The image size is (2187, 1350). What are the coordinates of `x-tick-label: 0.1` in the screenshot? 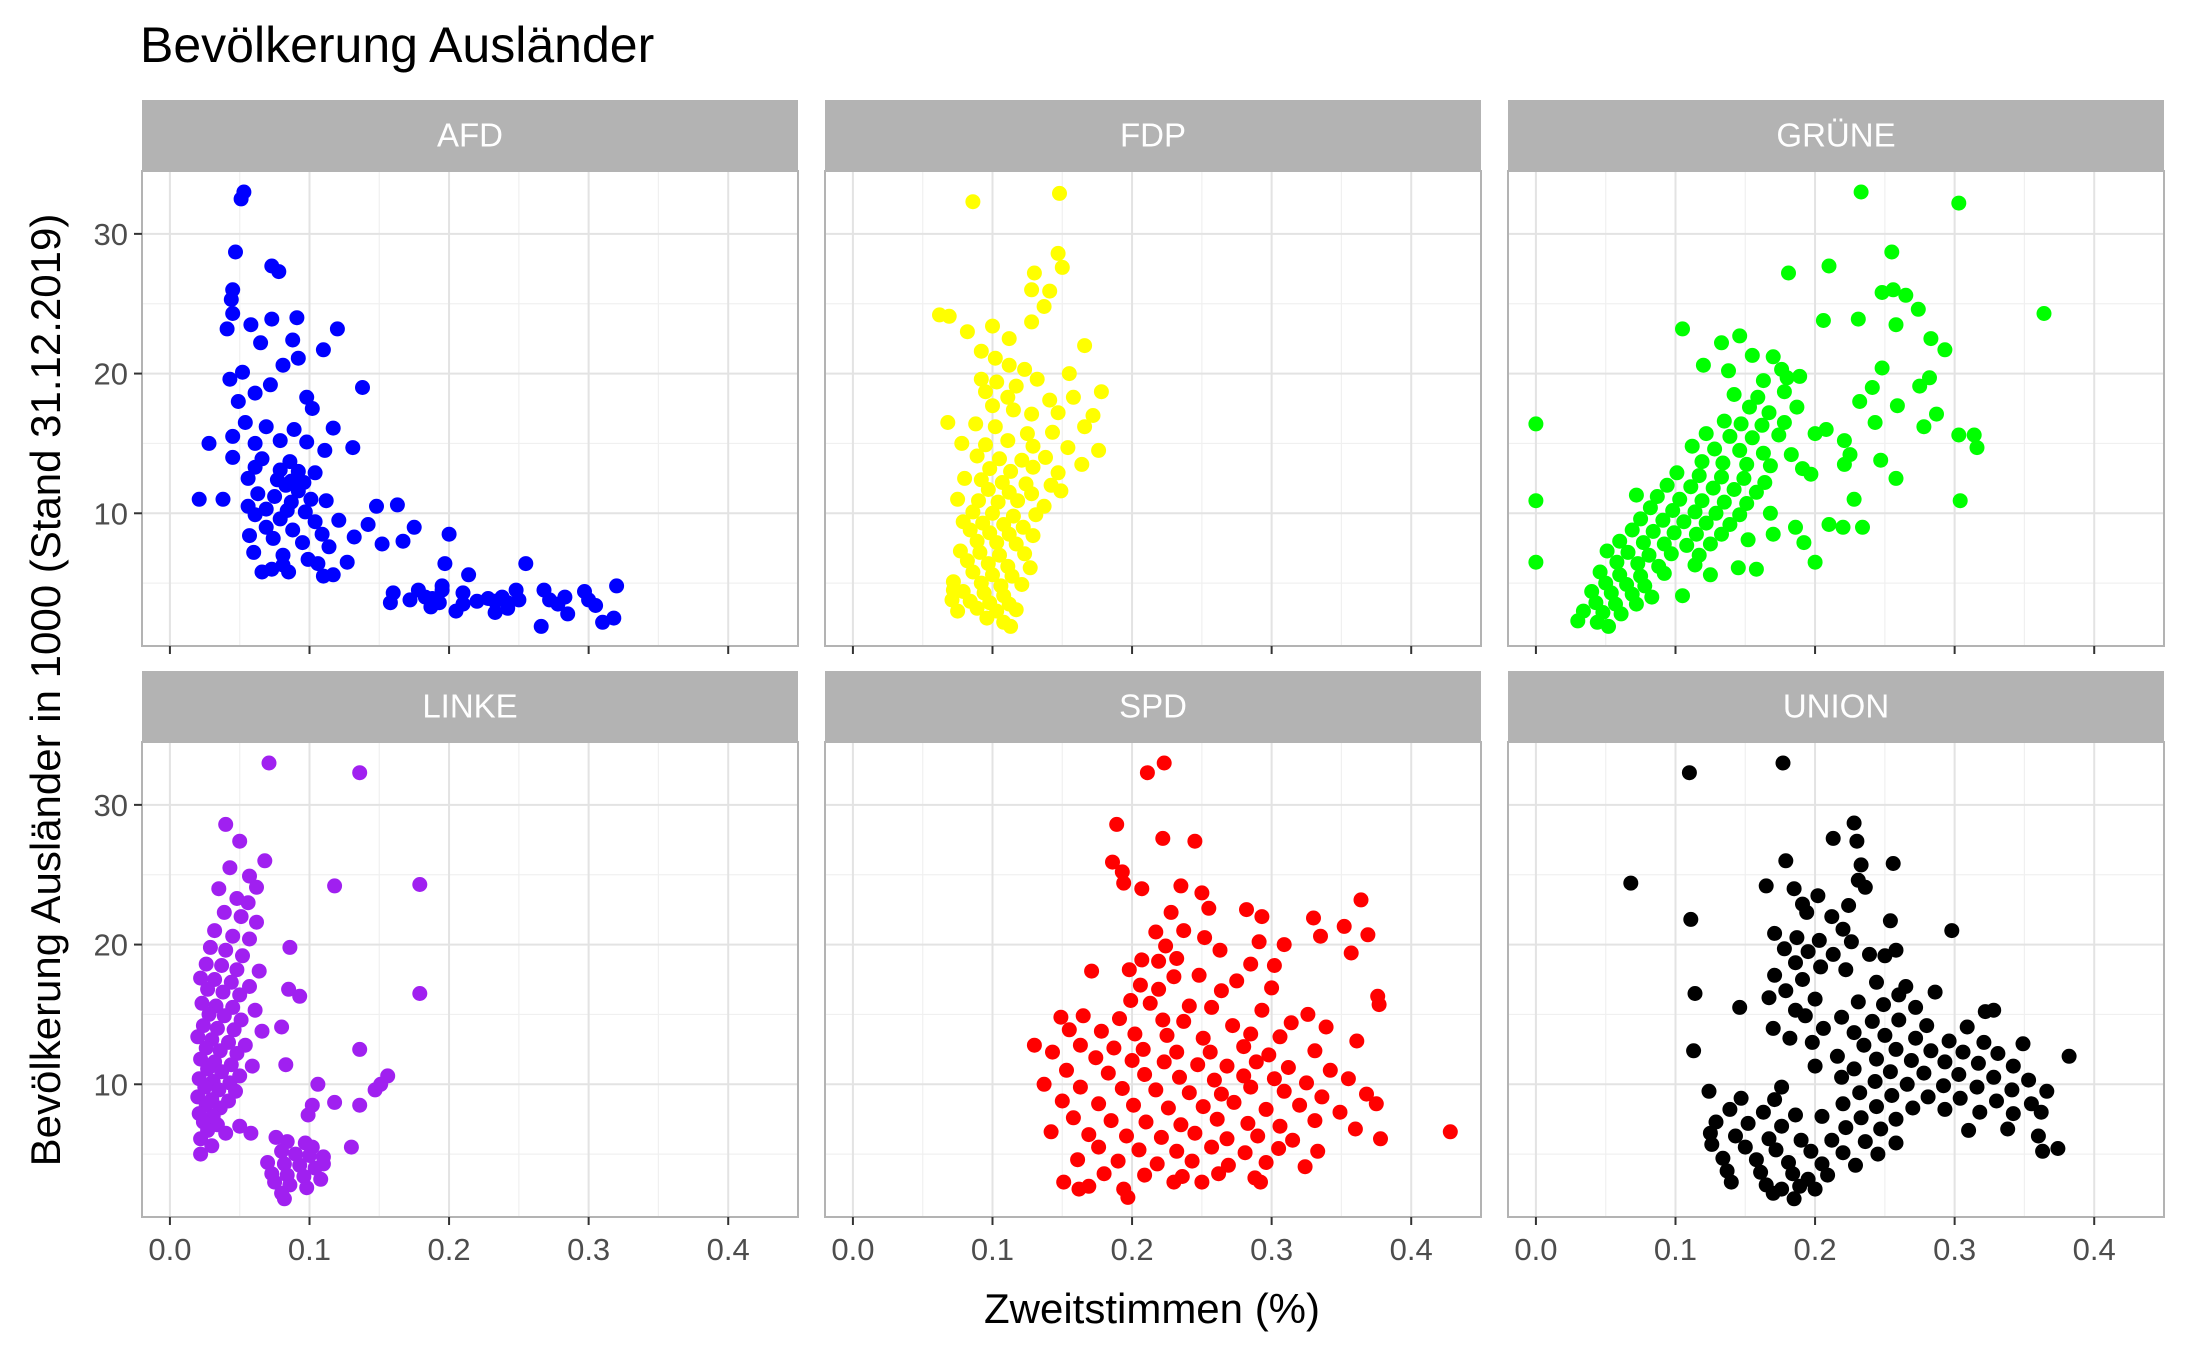 It's located at (309, 1249).